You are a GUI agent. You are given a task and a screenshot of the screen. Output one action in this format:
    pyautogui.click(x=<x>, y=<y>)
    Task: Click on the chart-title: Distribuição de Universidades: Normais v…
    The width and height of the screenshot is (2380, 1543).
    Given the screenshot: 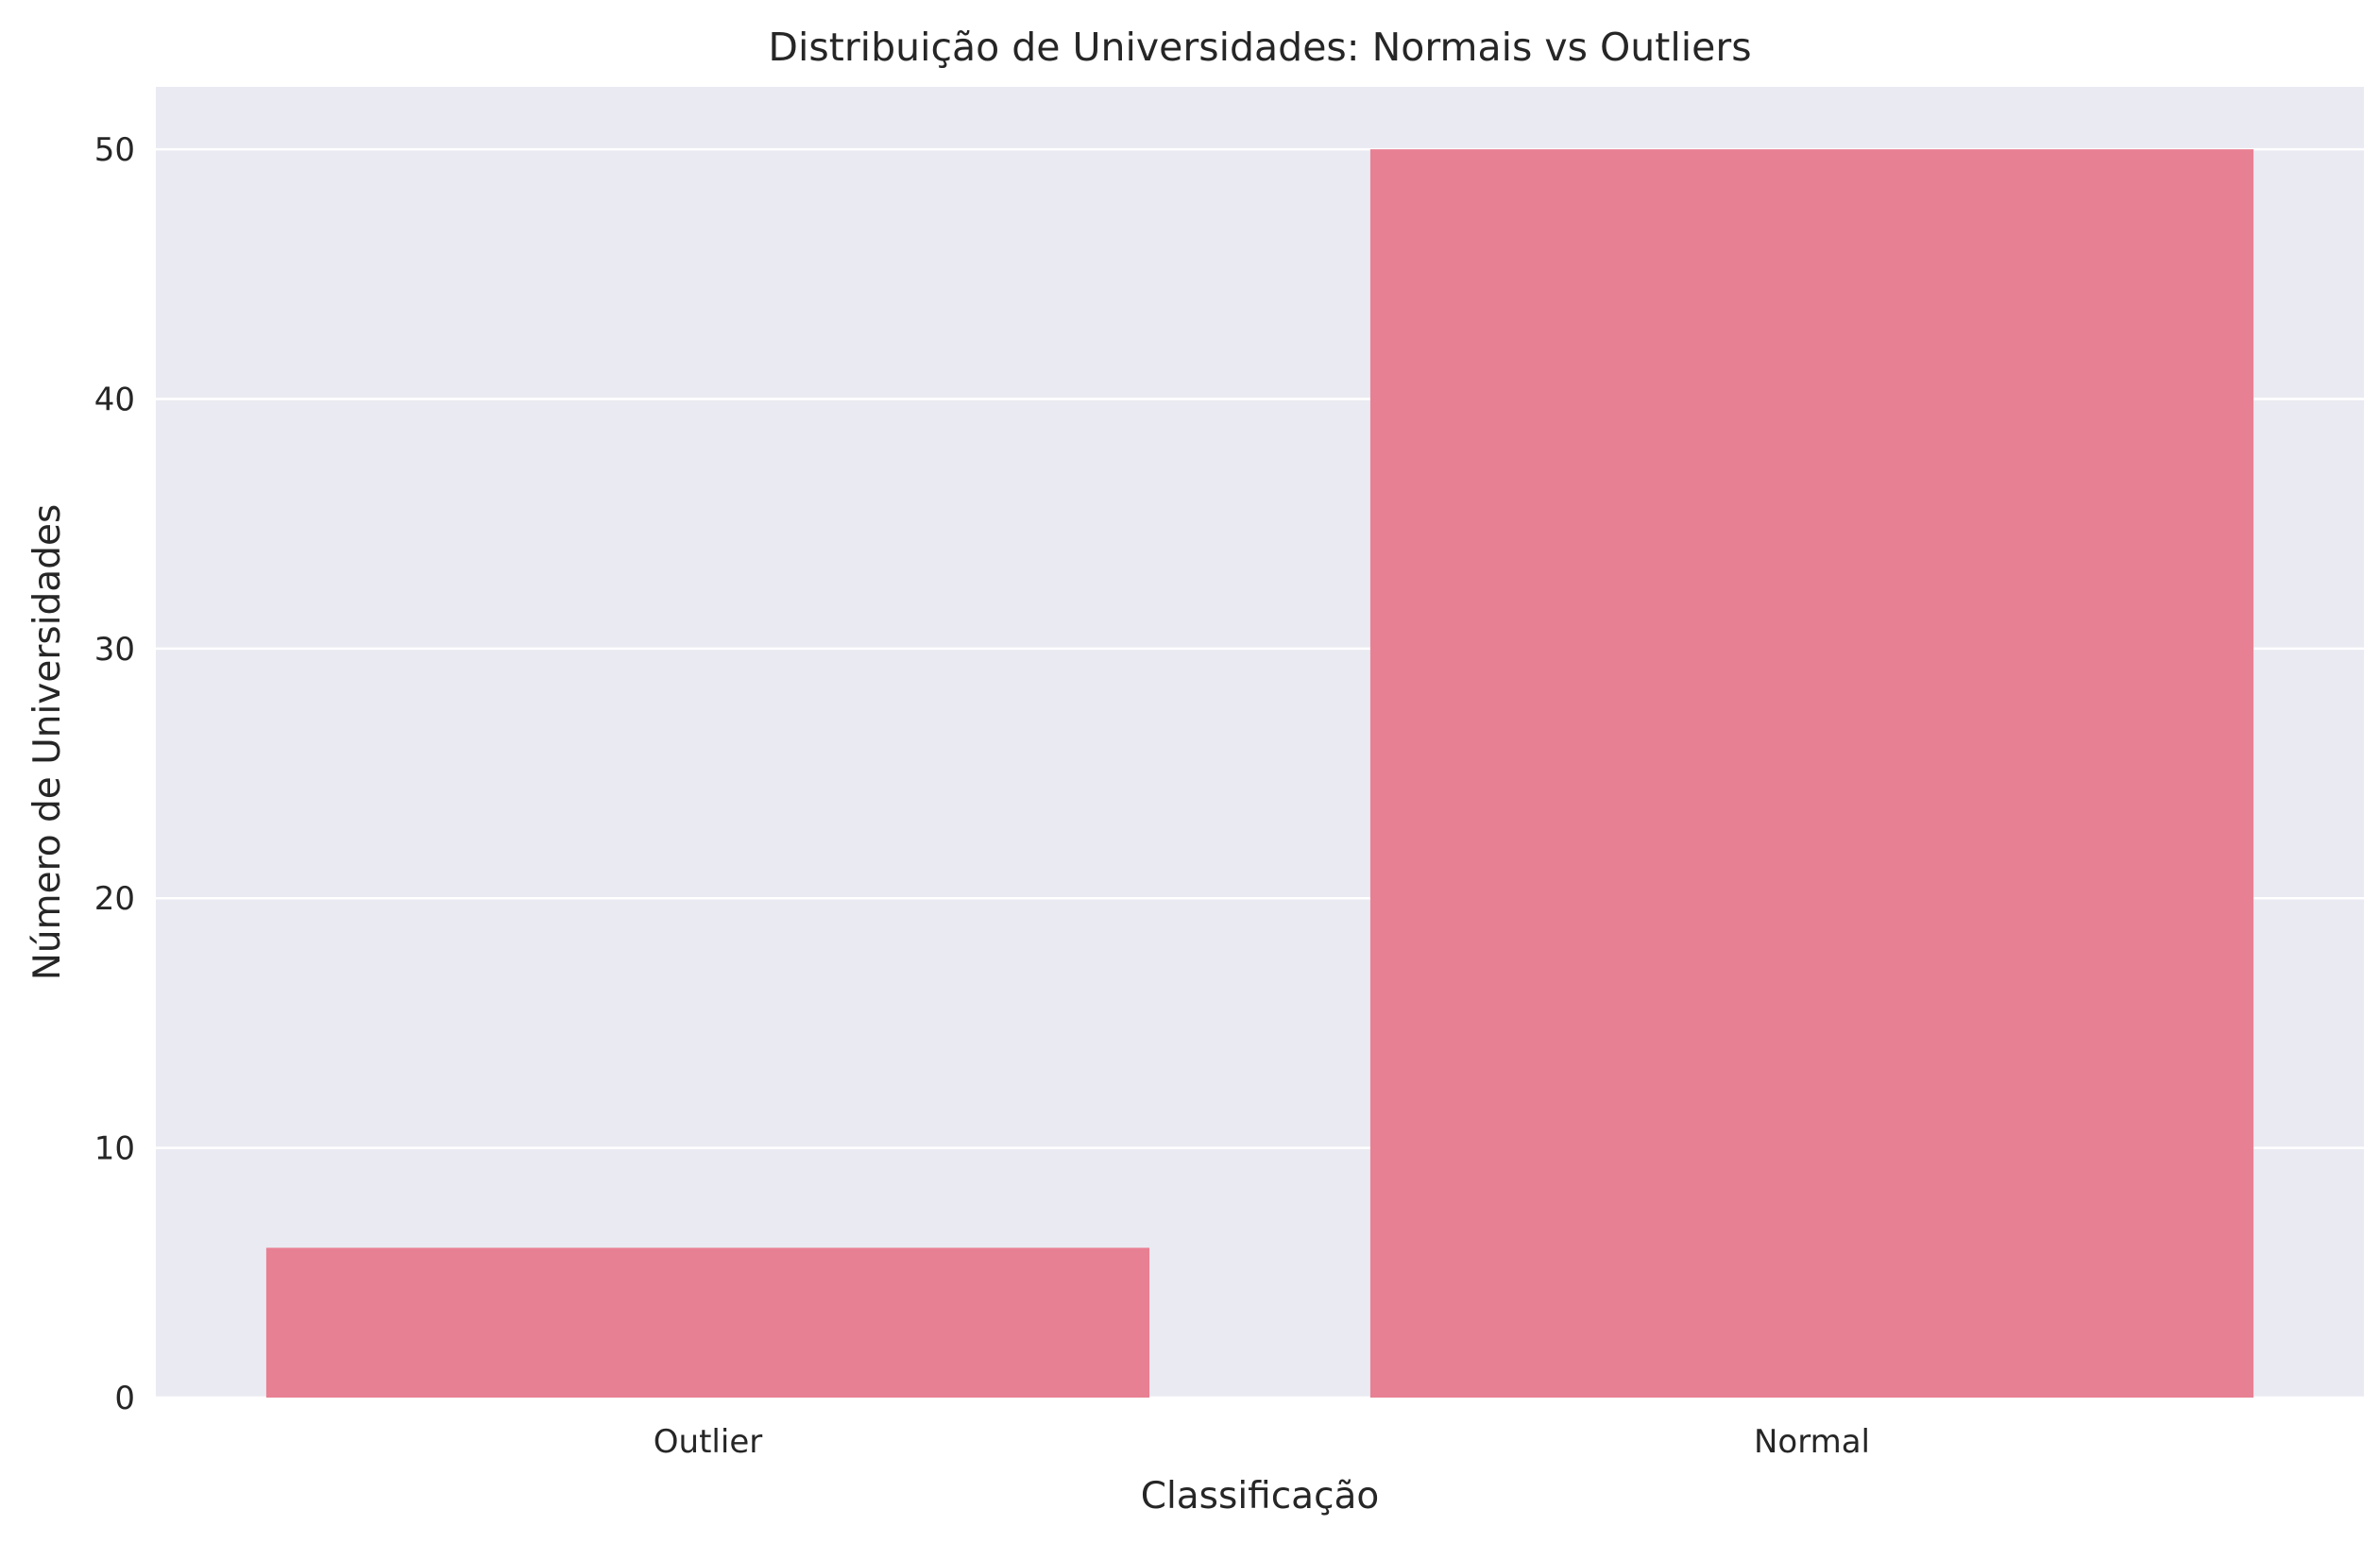 What is the action you would take?
    pyautogui.click(x=1259, y=48)
    